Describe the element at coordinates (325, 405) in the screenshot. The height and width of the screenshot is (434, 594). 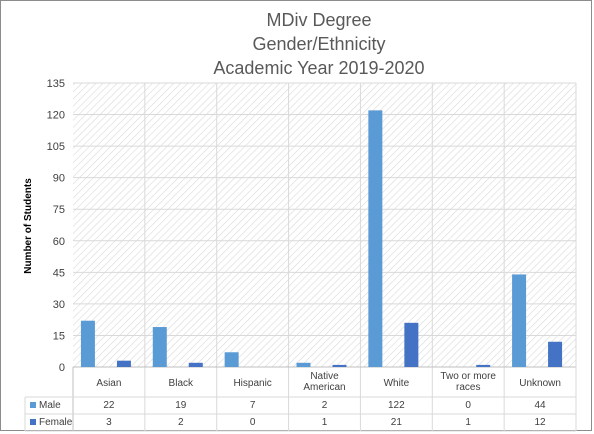
I see `table-cell-male-3: 2` at that location.